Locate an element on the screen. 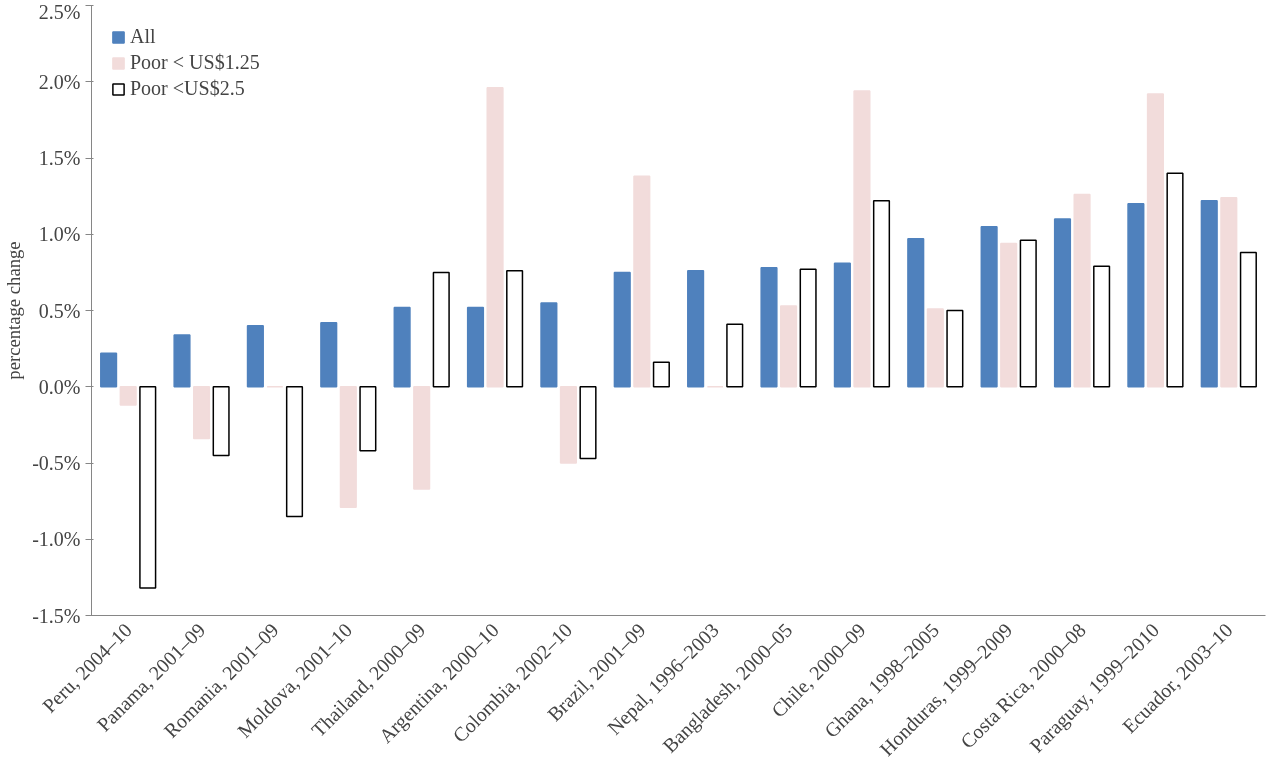  legend-label: All is located at coordinates (143, 36).